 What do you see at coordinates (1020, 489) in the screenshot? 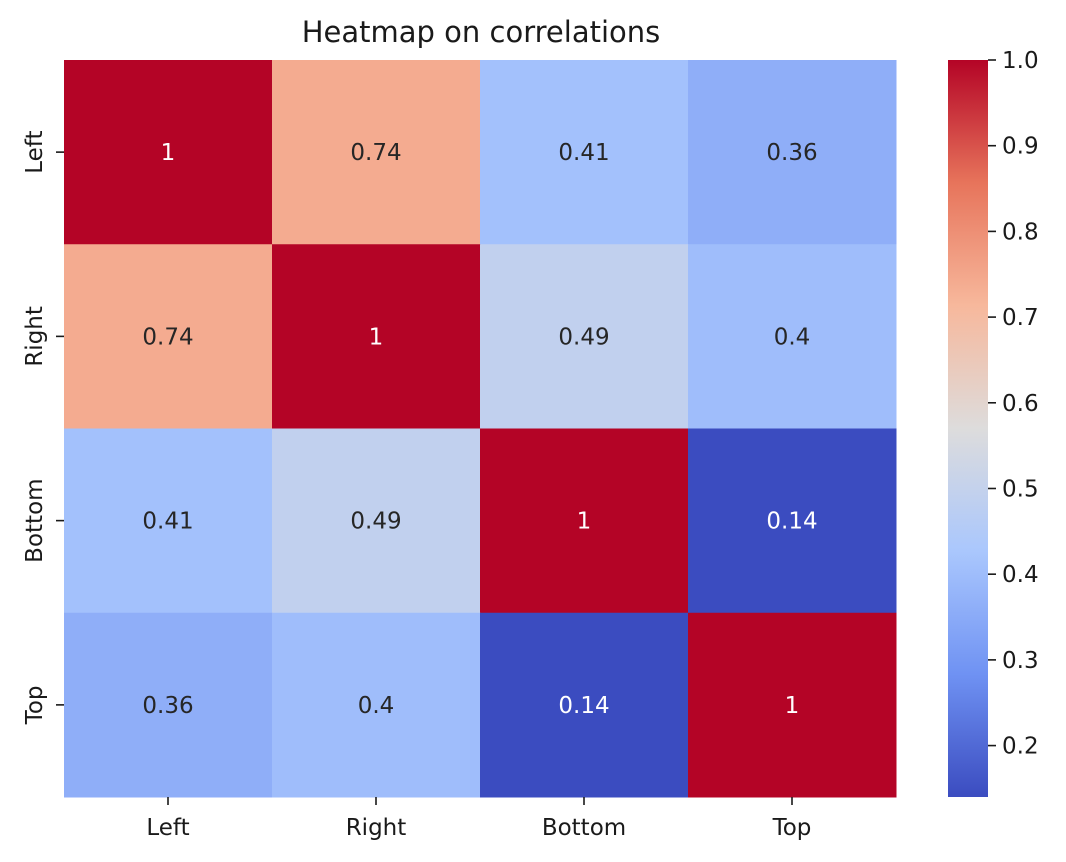
I see `colorbar-tick-label: 0.5` at bounding box center [1020, 489].